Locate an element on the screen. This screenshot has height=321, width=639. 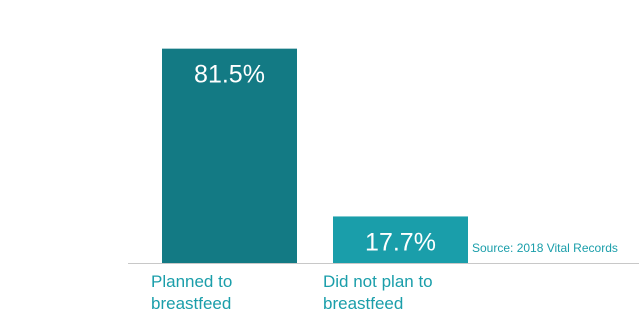
category-label-planned: Planned to breastfeed is located at coordinates (191, 293).